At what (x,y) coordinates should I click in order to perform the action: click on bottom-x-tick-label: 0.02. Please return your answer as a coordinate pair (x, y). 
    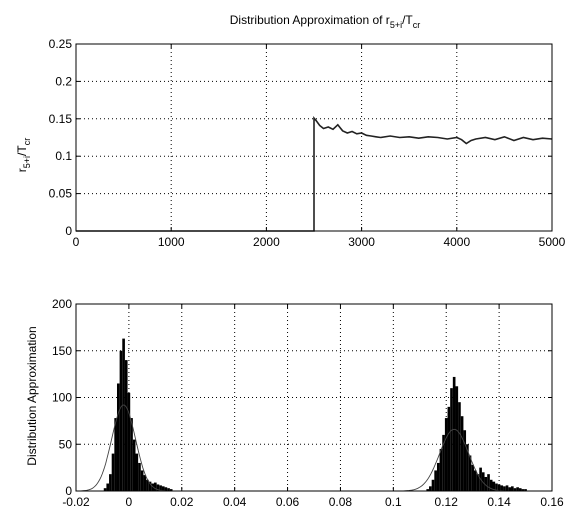
    Looking at the image, I should click on (182, 502).